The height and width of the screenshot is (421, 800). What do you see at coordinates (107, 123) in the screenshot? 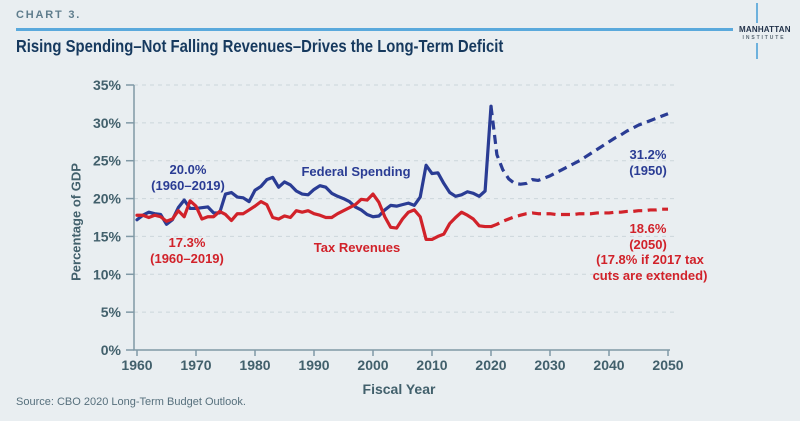
I see `y-tick-label: 30%` at bounding box center [107, 123].